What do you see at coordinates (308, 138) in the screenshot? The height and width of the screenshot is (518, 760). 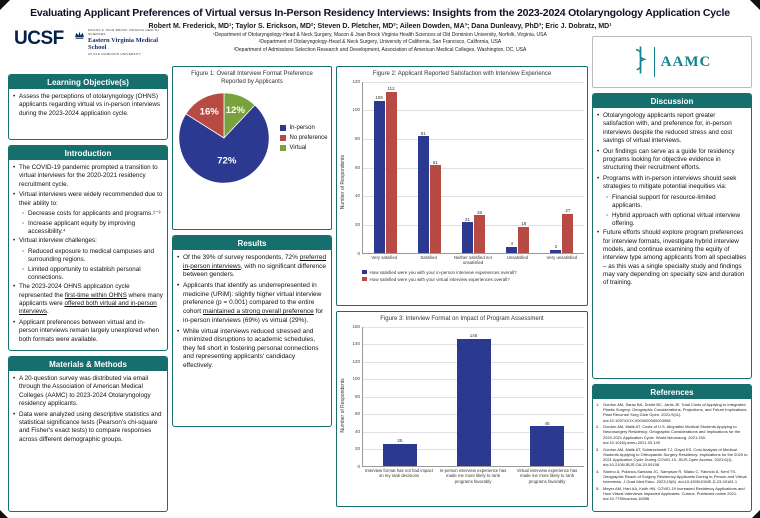 I see `legend-label: No preference` at bounding box center [308, 138].